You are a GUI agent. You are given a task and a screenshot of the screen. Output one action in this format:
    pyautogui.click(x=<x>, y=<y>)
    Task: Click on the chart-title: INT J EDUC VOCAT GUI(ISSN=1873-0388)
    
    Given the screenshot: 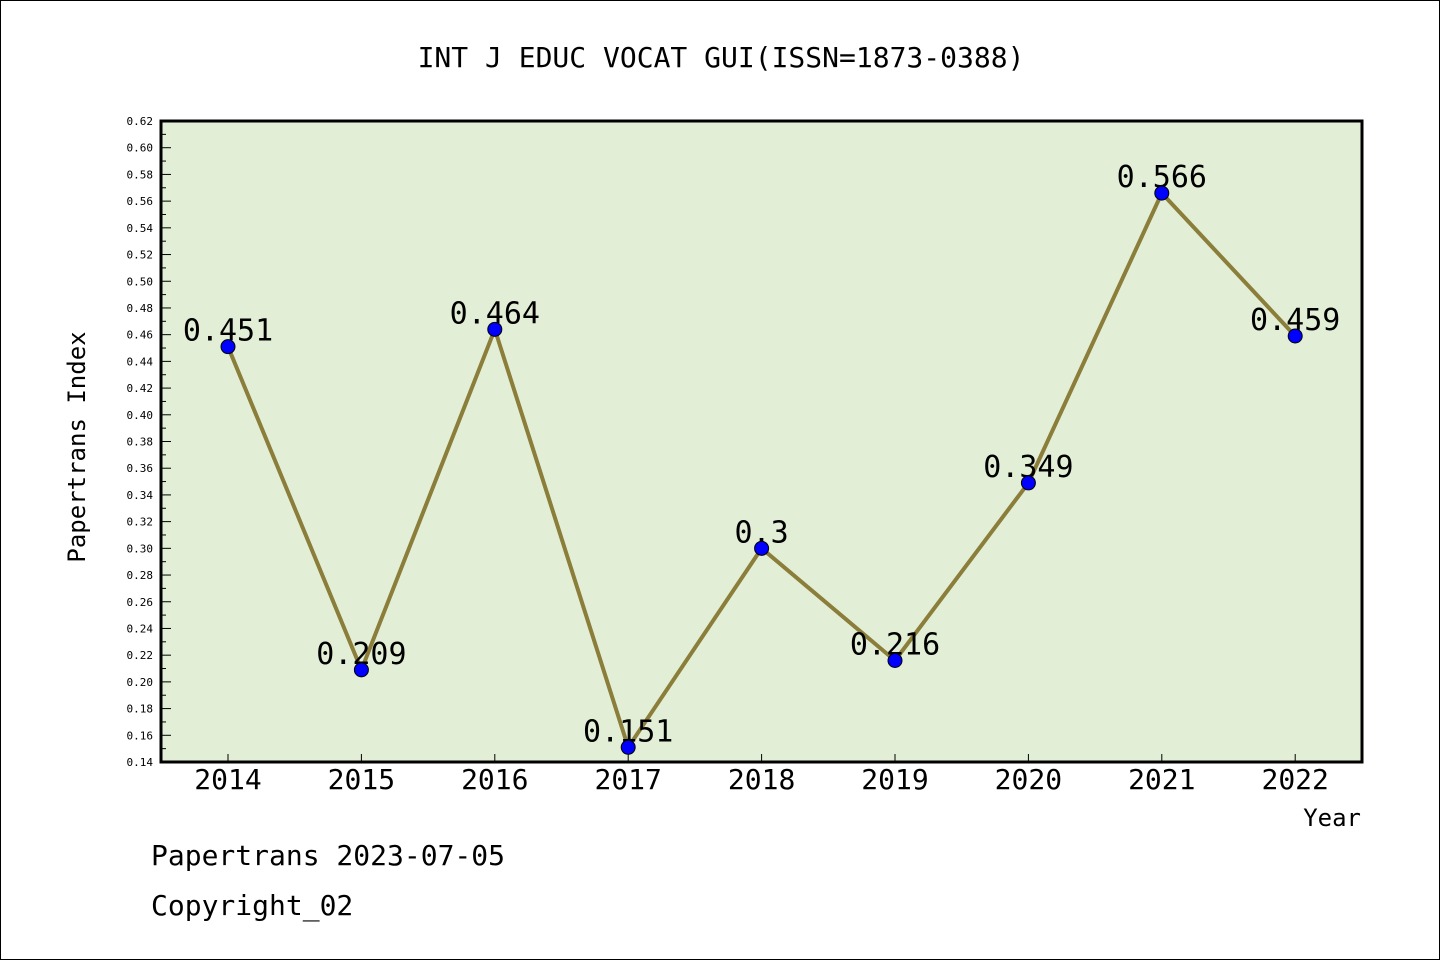 What is the action you would take?
    pyautogui.click(x=721, y=57)
    